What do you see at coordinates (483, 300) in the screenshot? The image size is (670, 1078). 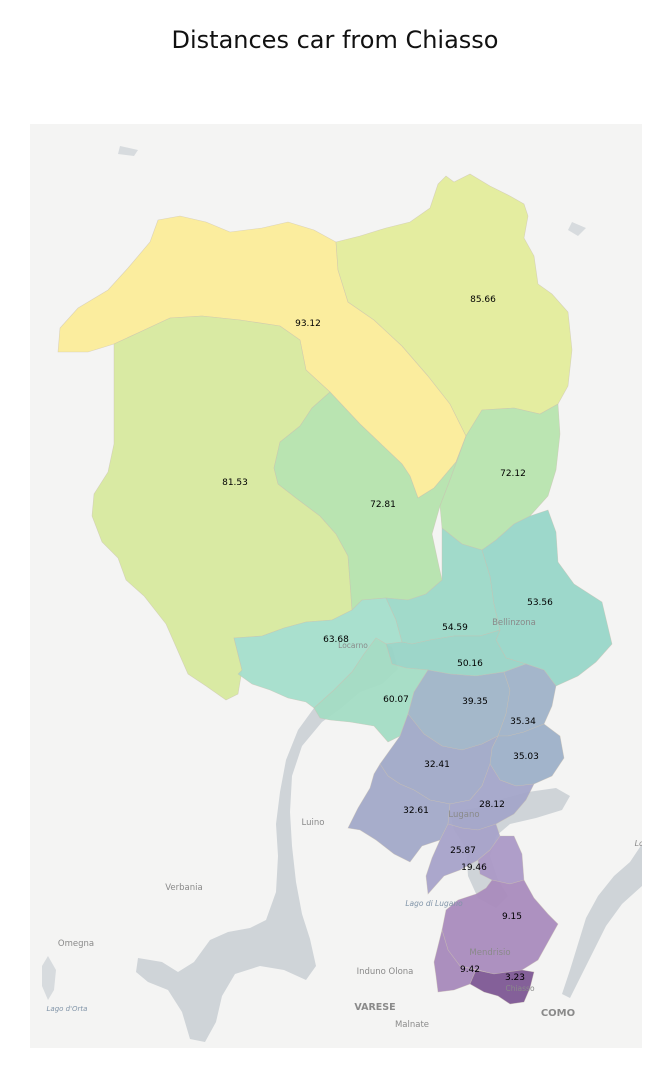 I see `value-85-66: 85.66` at bounding box center [483, 300].